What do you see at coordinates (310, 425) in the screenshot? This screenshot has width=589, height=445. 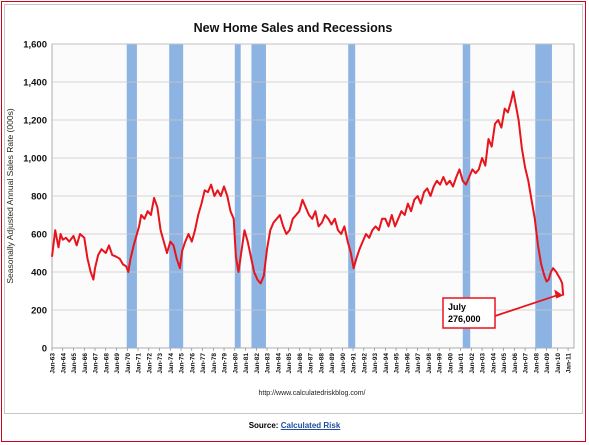 I see `source-link: Calculated Risk` at bounding box center [310, 425].